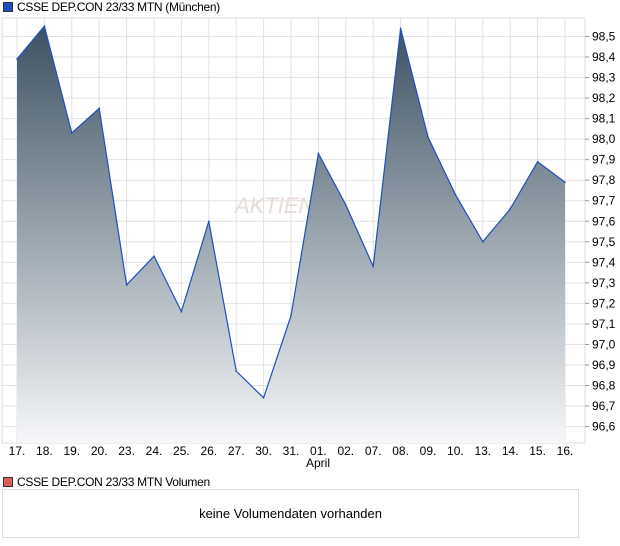 The image size is (620, 546). What do you see at coordinates (181, 451) in the screenshot?
I see `x-tick-label: 25.` at bounding box center [181, 451].